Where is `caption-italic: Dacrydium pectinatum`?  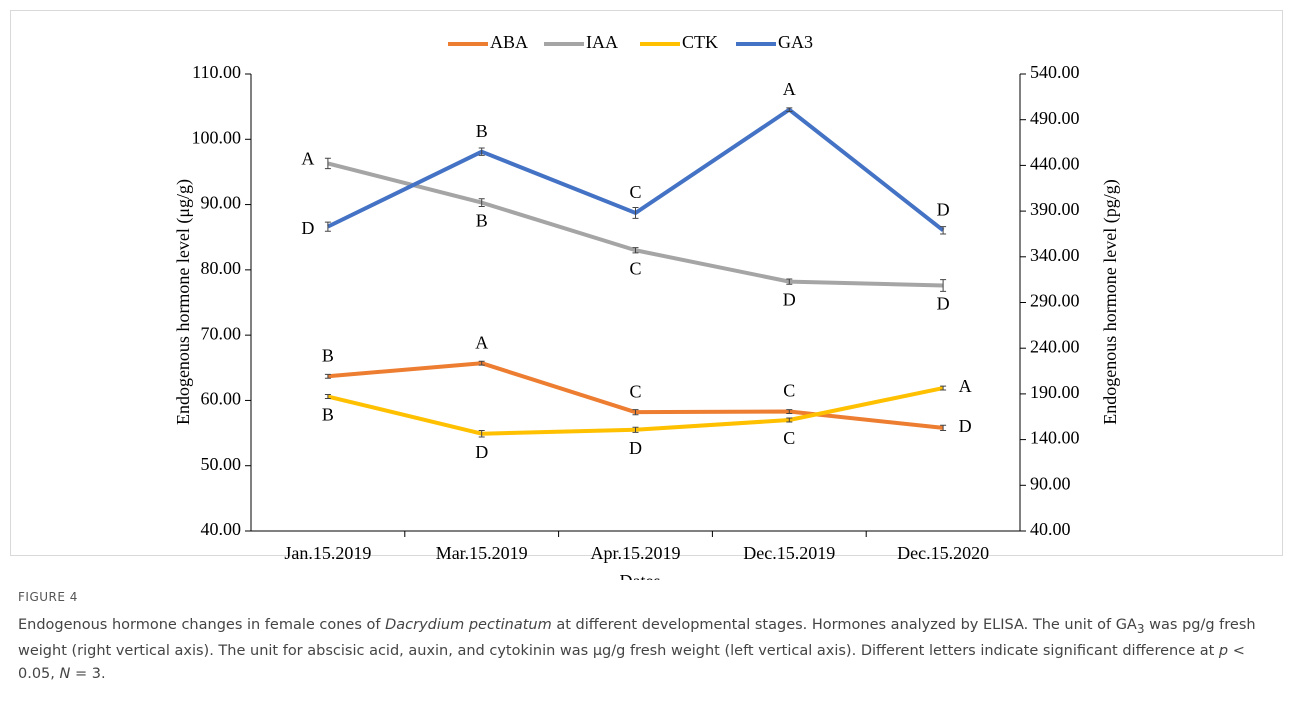 caption-italic: Dacrydium pectinatum is located at coordinates (468, 625).